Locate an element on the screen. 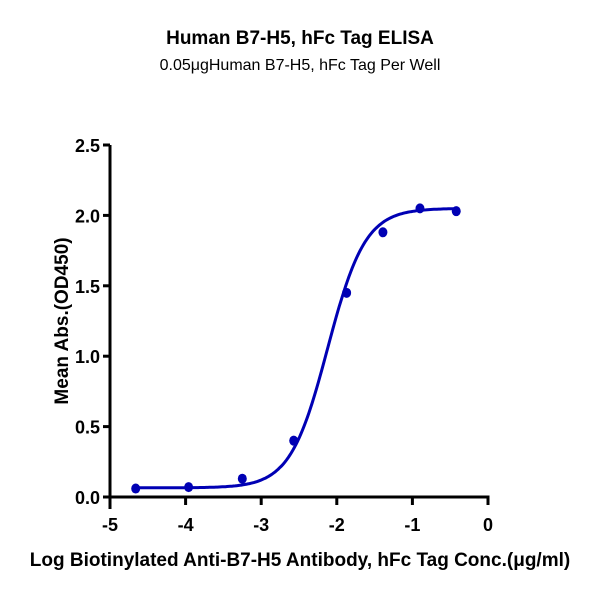  y-tick-label: 2.5 is located at coordinates (87, 146).